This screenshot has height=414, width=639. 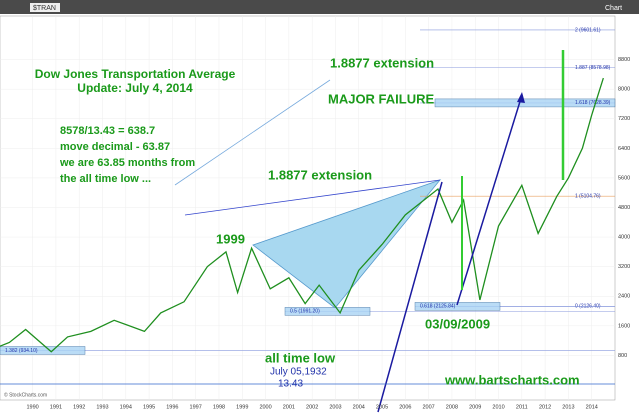 I want to click on annotation: all time low, so click(x=300, y=357).